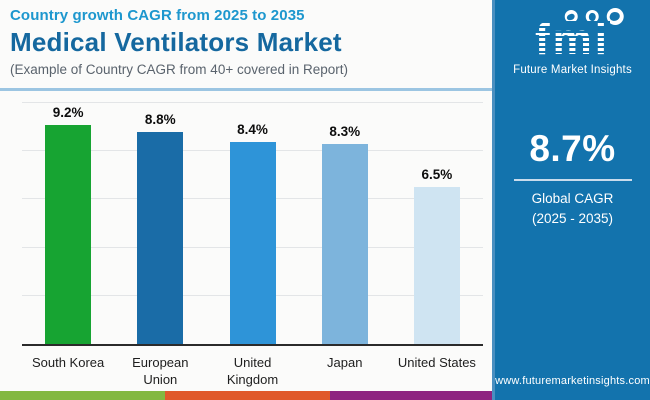 This screenshot has height=400, width=650. I want to click on footer-color-stripe, so click(246, 395).